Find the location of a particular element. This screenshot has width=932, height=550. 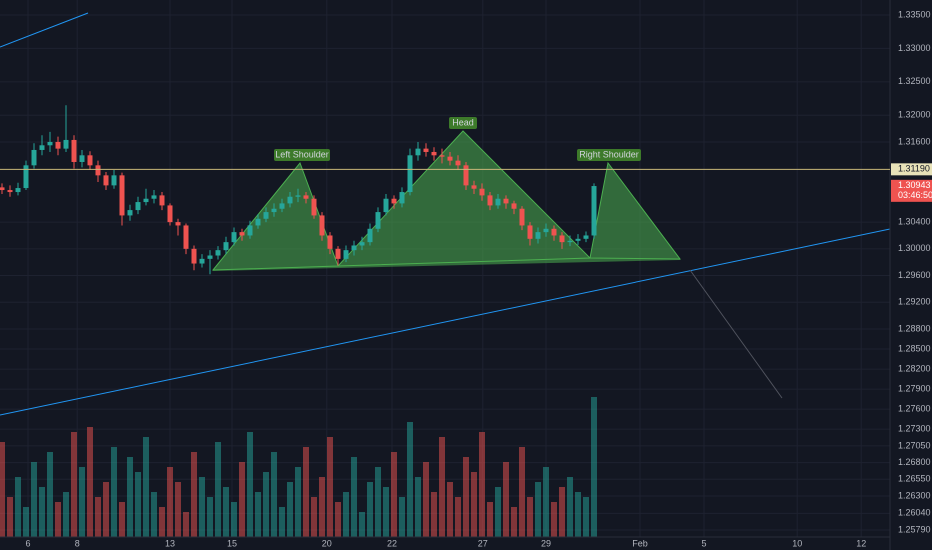

annotation: Head is located at coordinates (463, 122).